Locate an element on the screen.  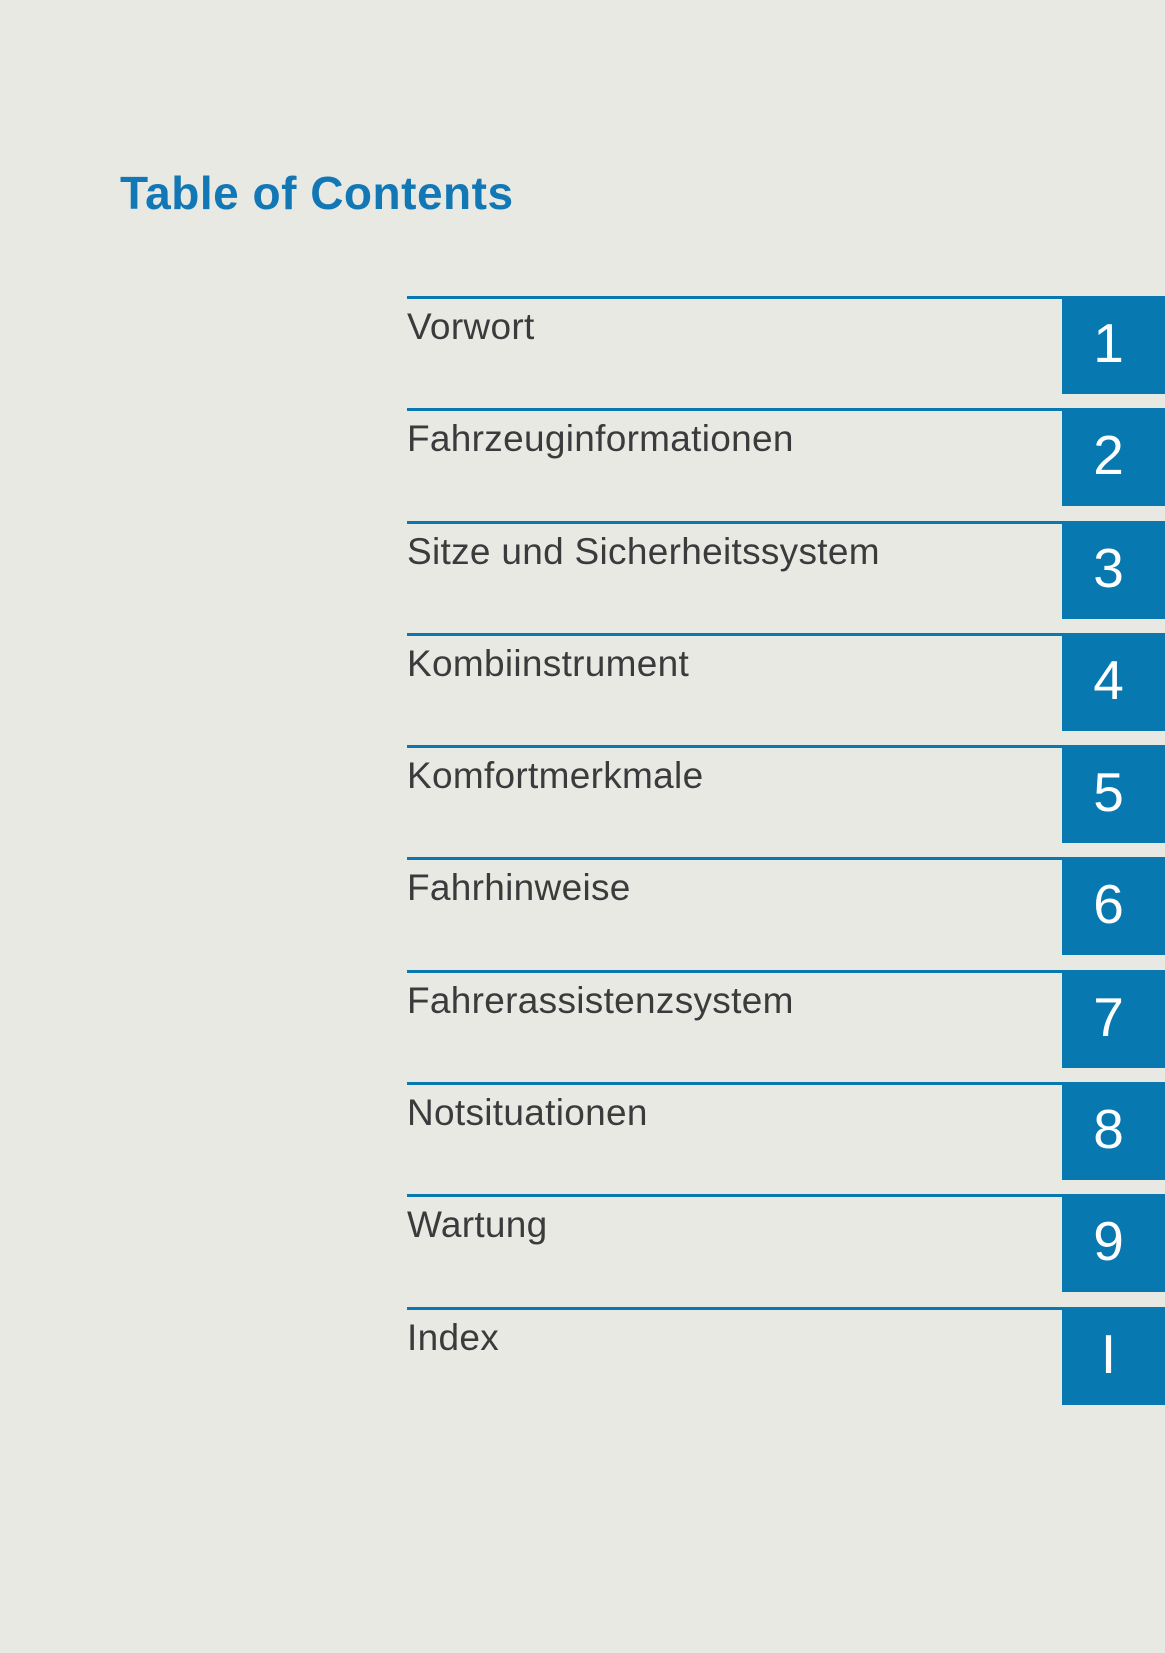
chapter-number: 8 is located at coordinates (1108, 1129).